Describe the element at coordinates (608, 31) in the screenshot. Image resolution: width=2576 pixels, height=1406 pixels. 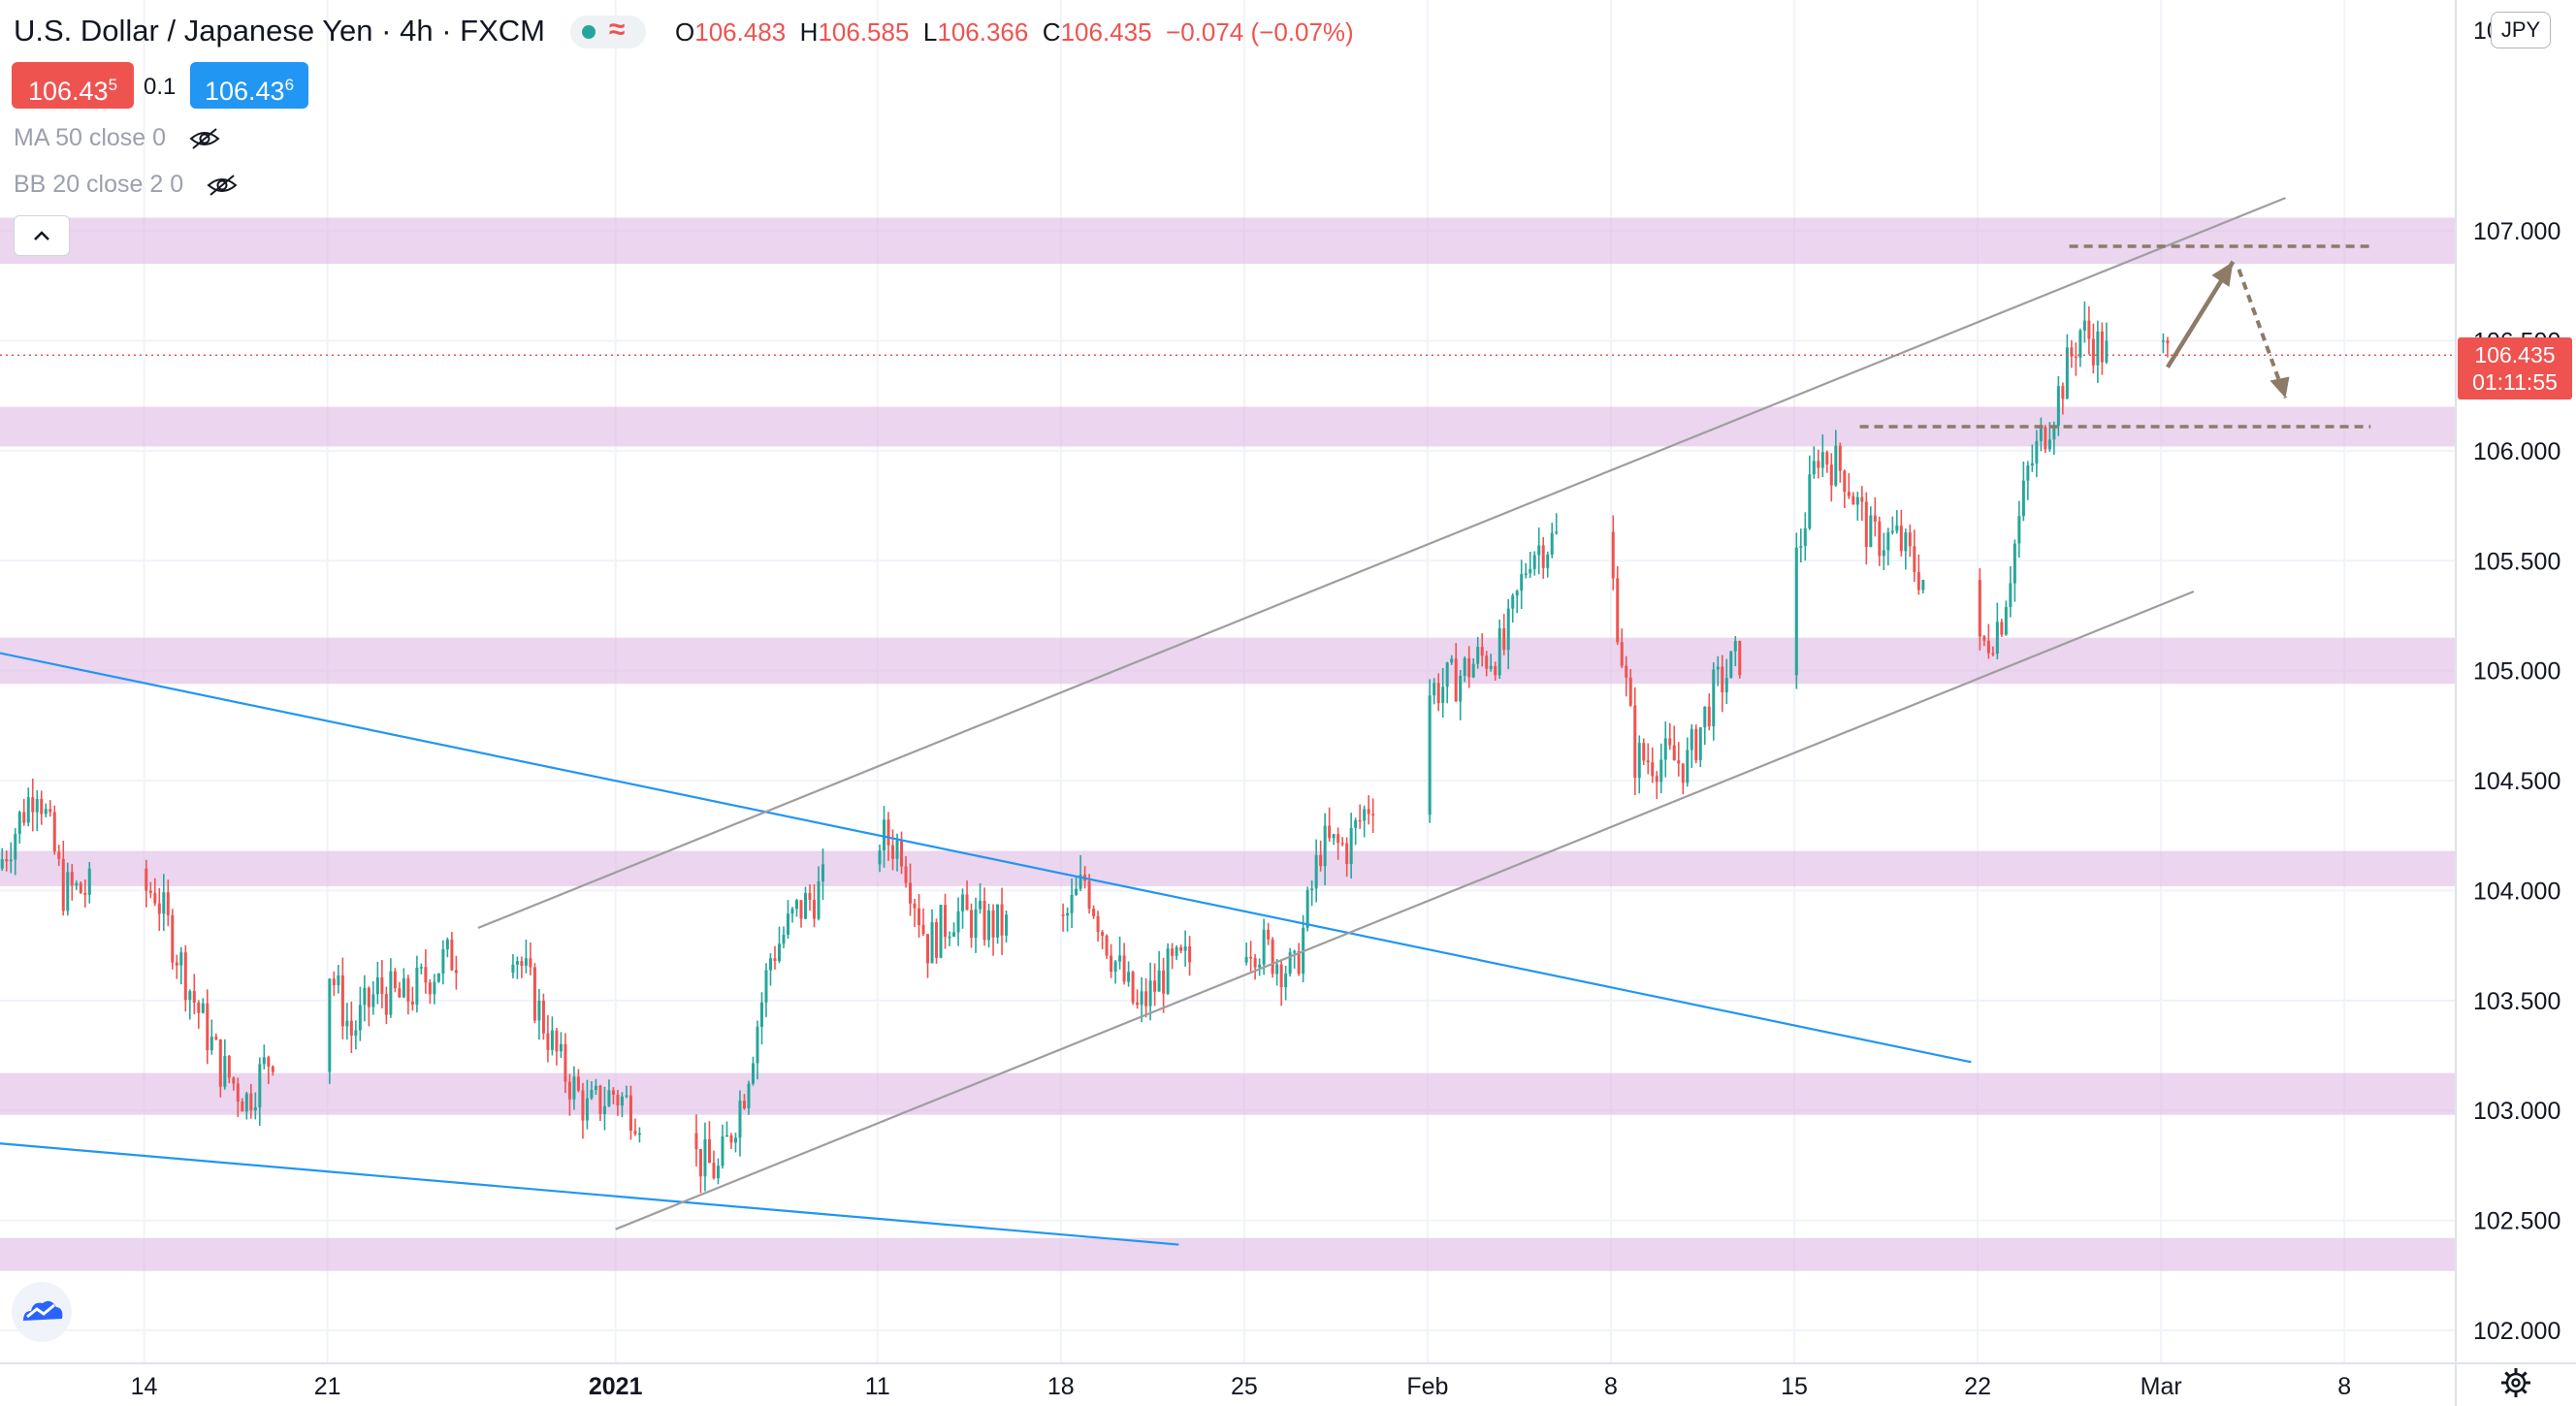
I see `market-status-badge: ≈` at that location.